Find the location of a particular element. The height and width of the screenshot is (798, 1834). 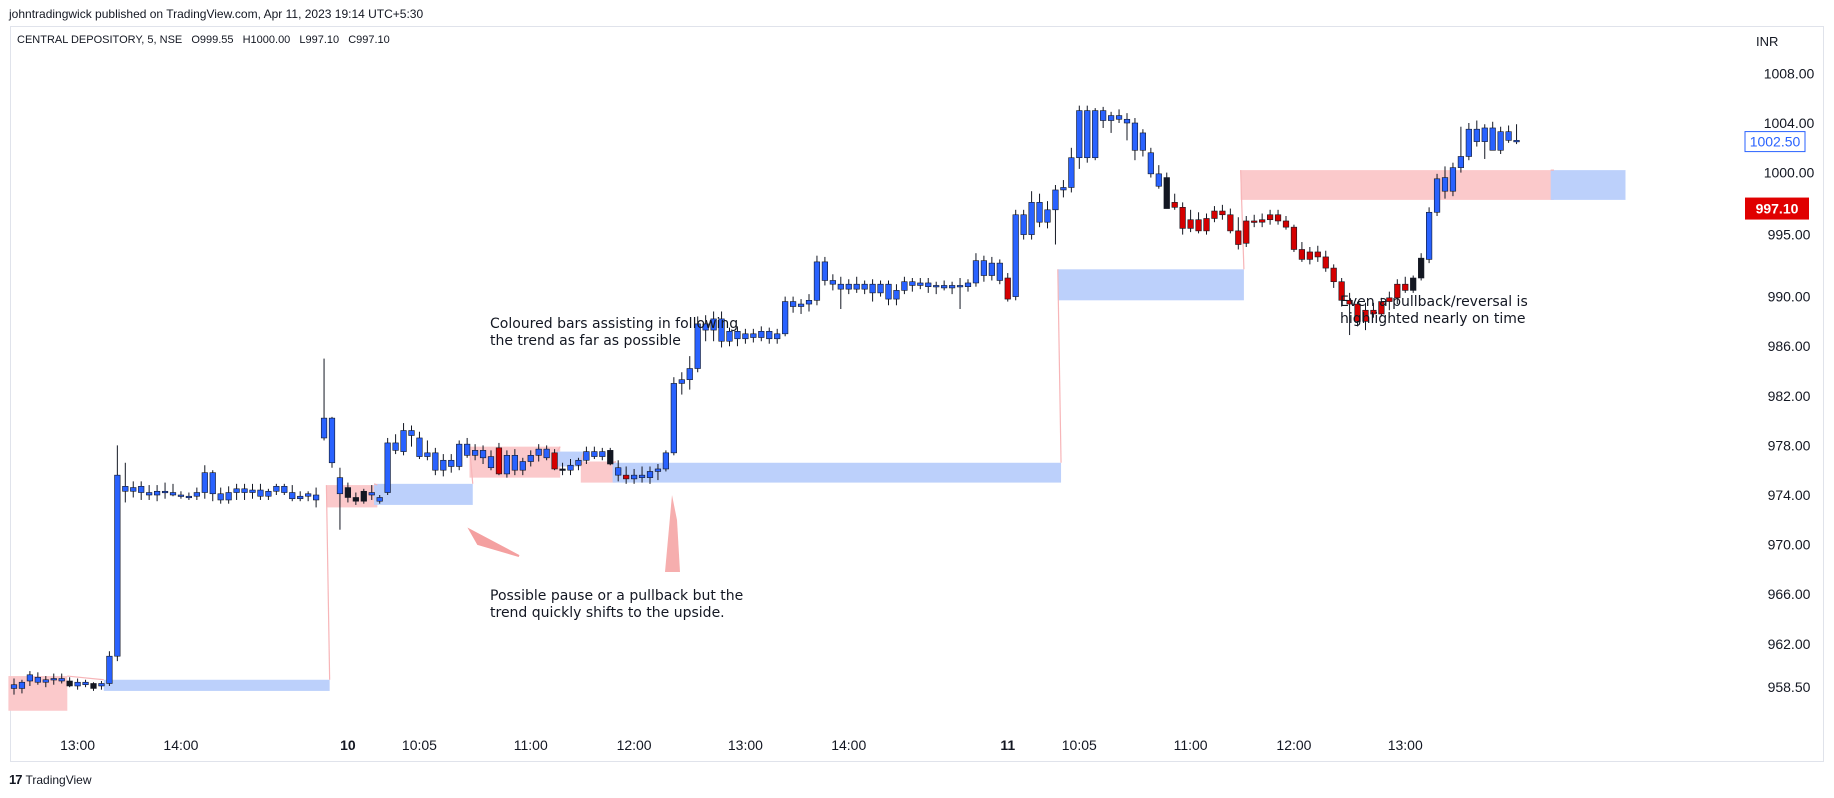

time-tick-label: 11:00 is located at coordinates (531, 745).